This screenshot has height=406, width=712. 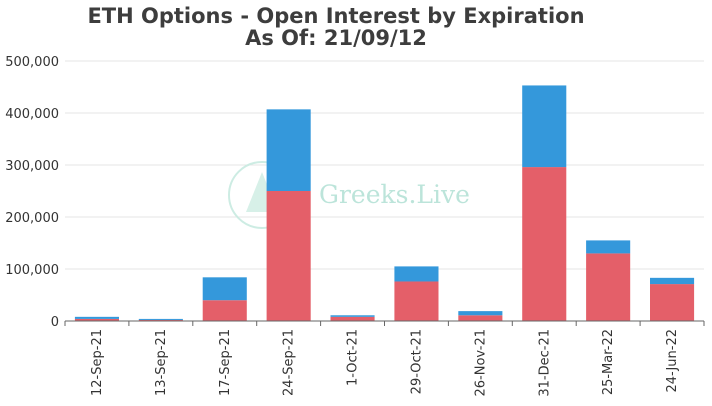 What do you see at coordinates (544, 363) in the screenshot?
I see `x-tick-label: 31-Dec-21` at bounding box center [544, 363].